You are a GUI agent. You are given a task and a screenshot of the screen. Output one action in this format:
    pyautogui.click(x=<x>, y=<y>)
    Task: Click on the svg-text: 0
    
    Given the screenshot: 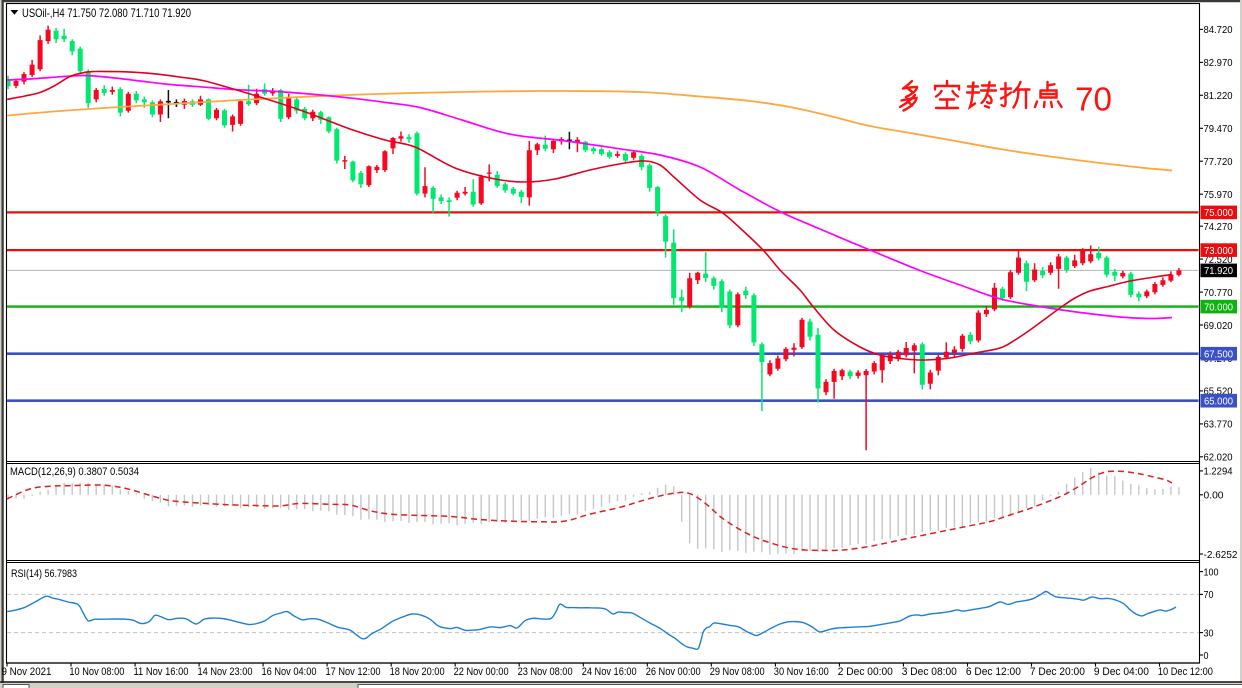 What is the action you would take?
    pyautogui.click(x=1206, y=656)
    